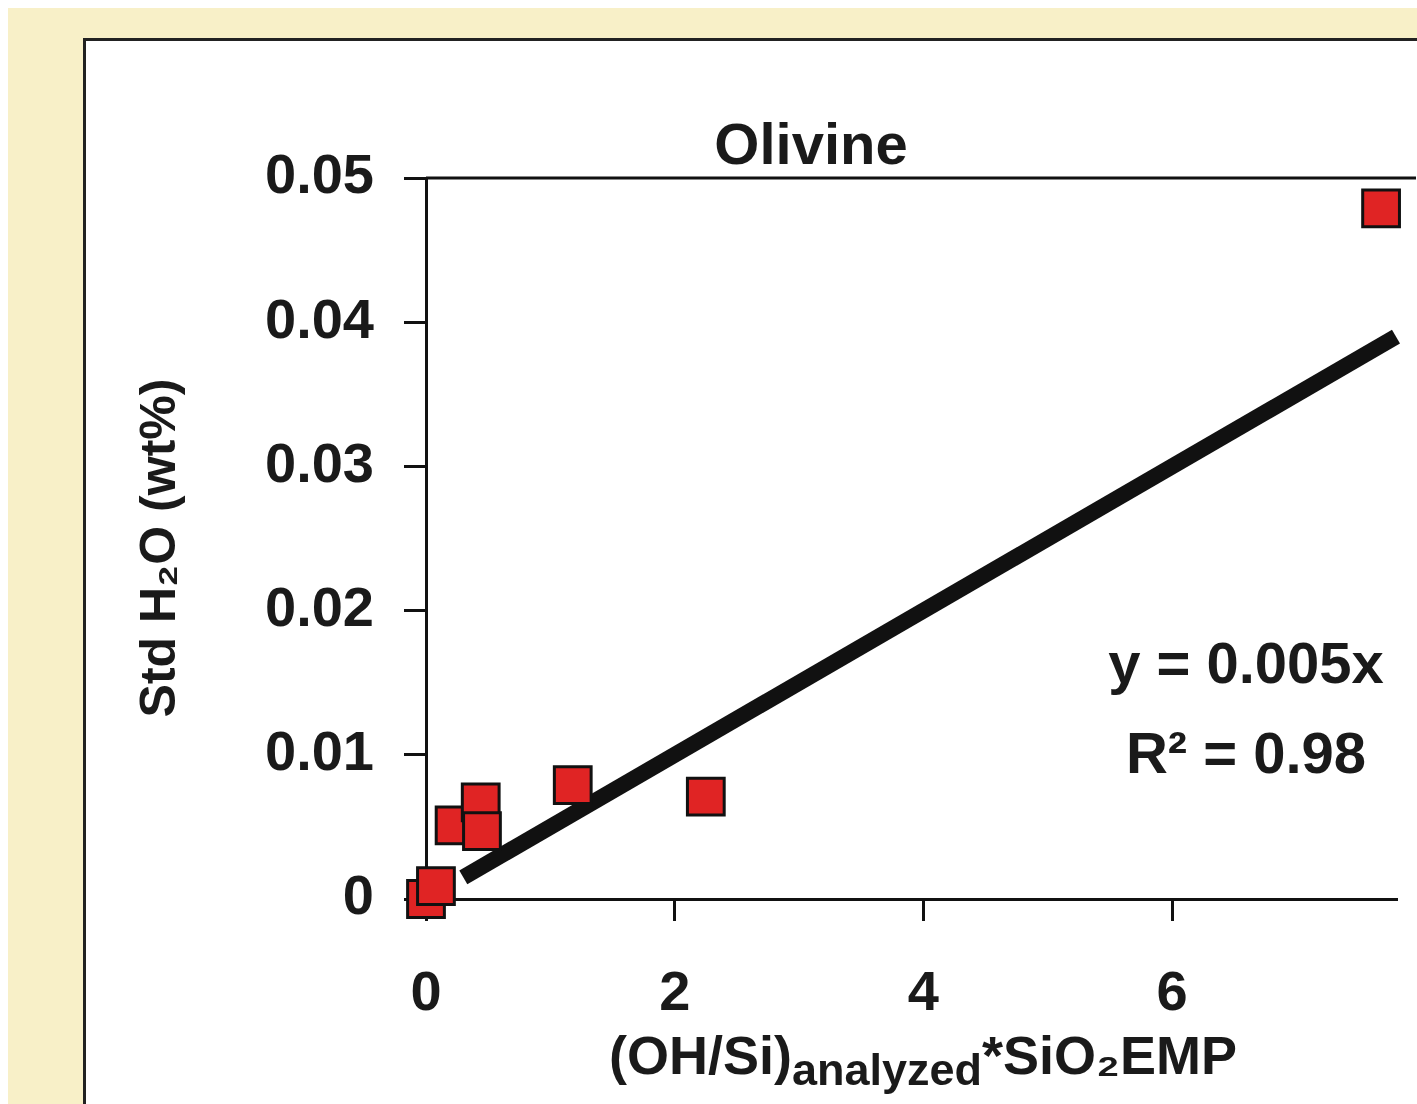  Describe the element at coordinates (675, 991) in the screenshot. I see `x-tick-label: 2` at that location.